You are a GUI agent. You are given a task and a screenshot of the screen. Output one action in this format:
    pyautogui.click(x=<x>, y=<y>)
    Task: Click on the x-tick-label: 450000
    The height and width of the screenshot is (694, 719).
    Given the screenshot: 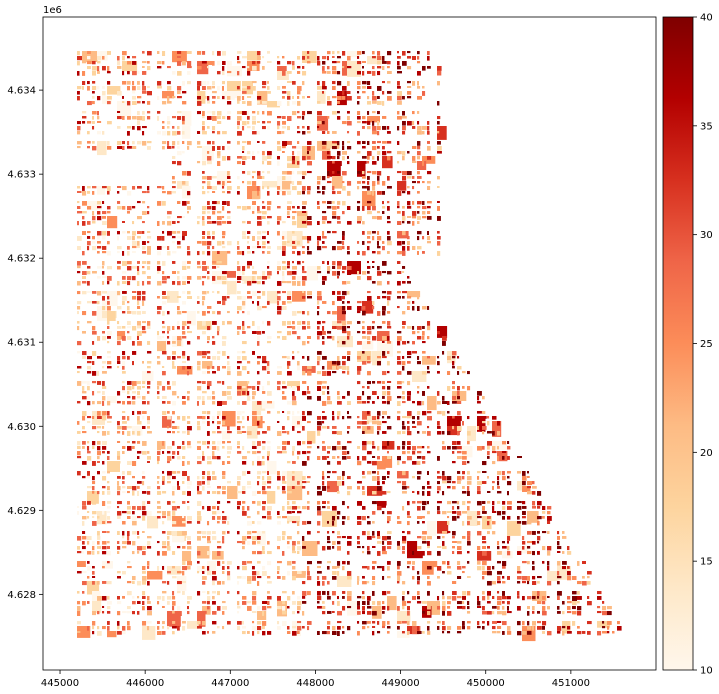 What is the action you would take?
    pyautogui.click(x=486, y=683)
    